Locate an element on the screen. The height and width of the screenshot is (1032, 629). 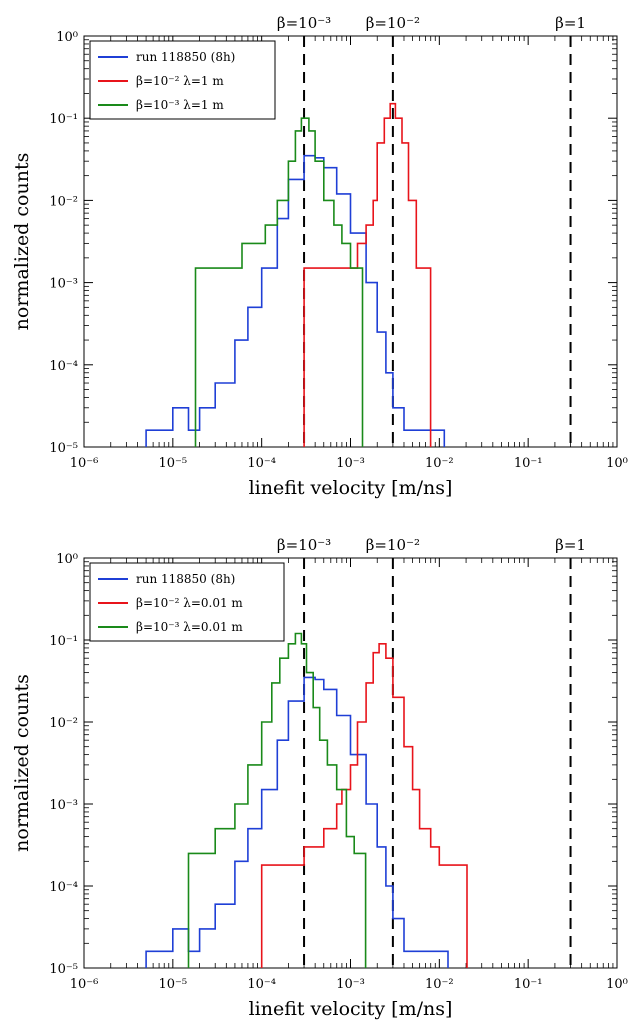
legend: run 118850 (8h) β=10⁻² λ=1 m β=10⁻³ λ=1 m is located at coordinates (182, 80).